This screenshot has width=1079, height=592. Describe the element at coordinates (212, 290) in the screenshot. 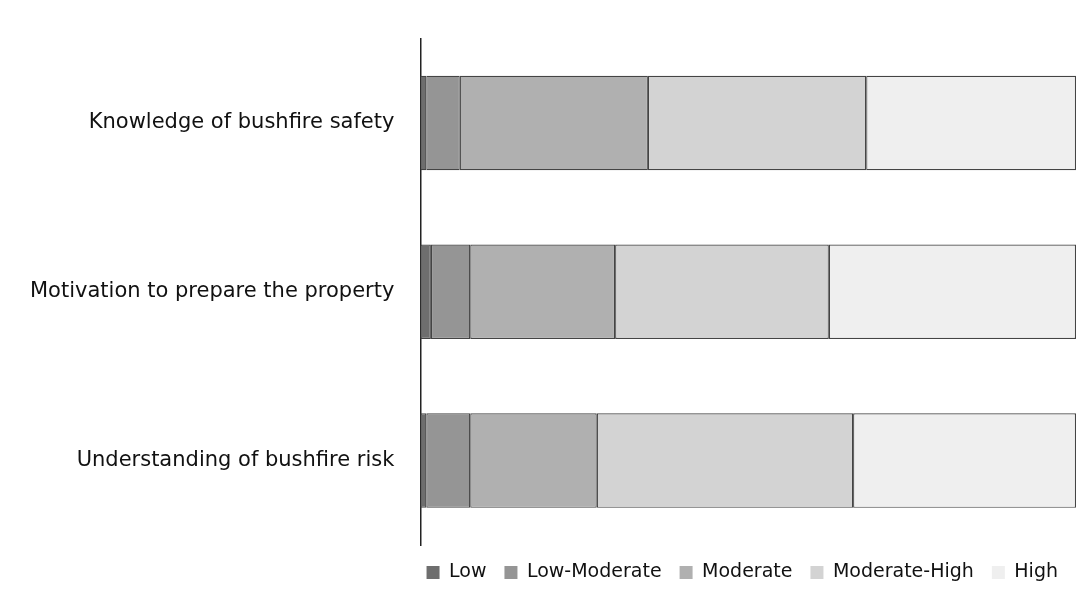

I see `y-tick-label: Motivation to prepare the property` at that location.